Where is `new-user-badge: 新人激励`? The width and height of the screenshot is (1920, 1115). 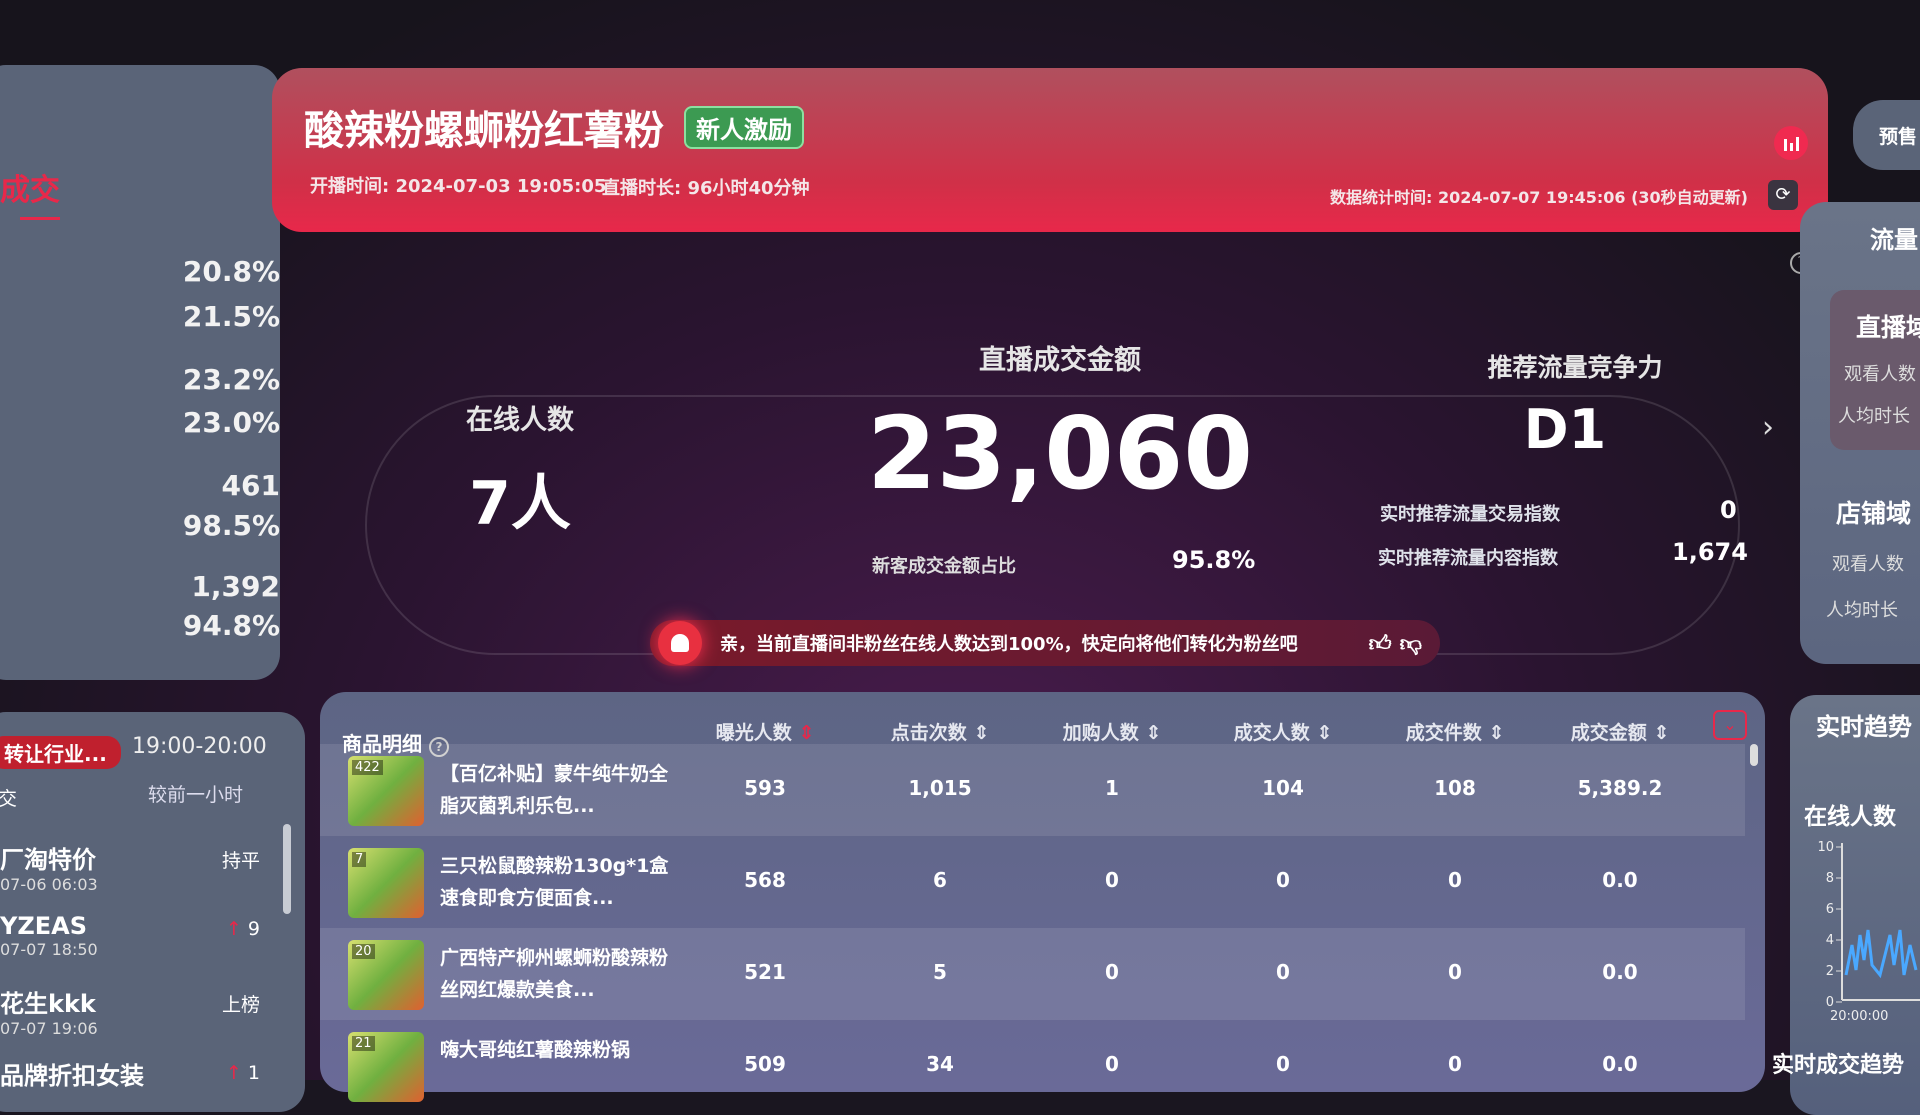 new-user-badge: 新人激励 is located at coordinates (744, 127).